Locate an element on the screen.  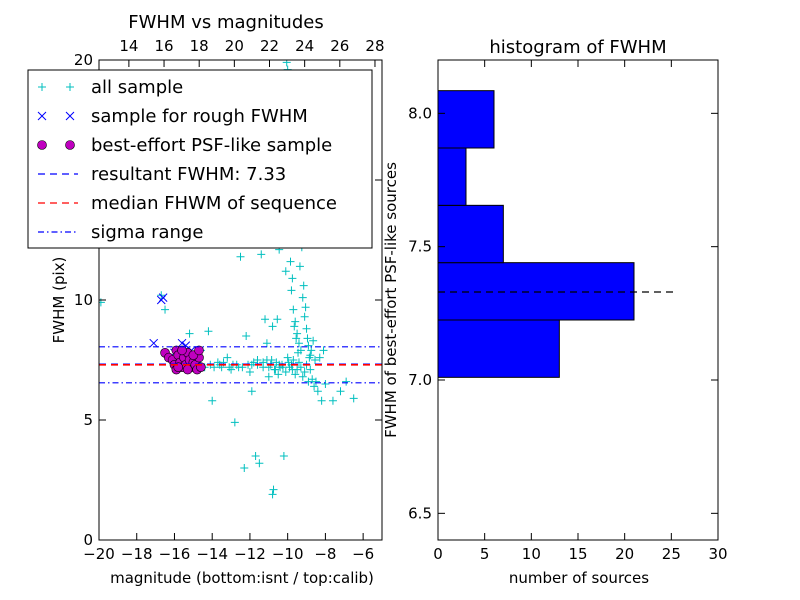
histogram-x-tick-label: 10 is located at coordinates (531, 554).